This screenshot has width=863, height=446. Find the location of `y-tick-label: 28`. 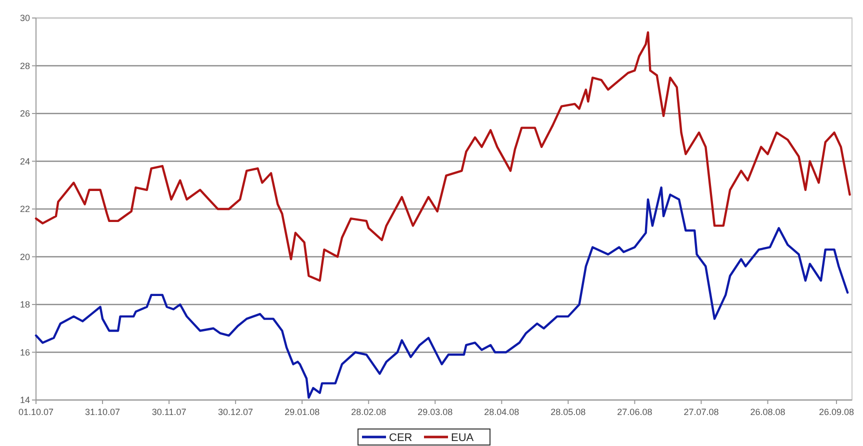

y-tick-label: 28 is located at coordinates (25, 65).